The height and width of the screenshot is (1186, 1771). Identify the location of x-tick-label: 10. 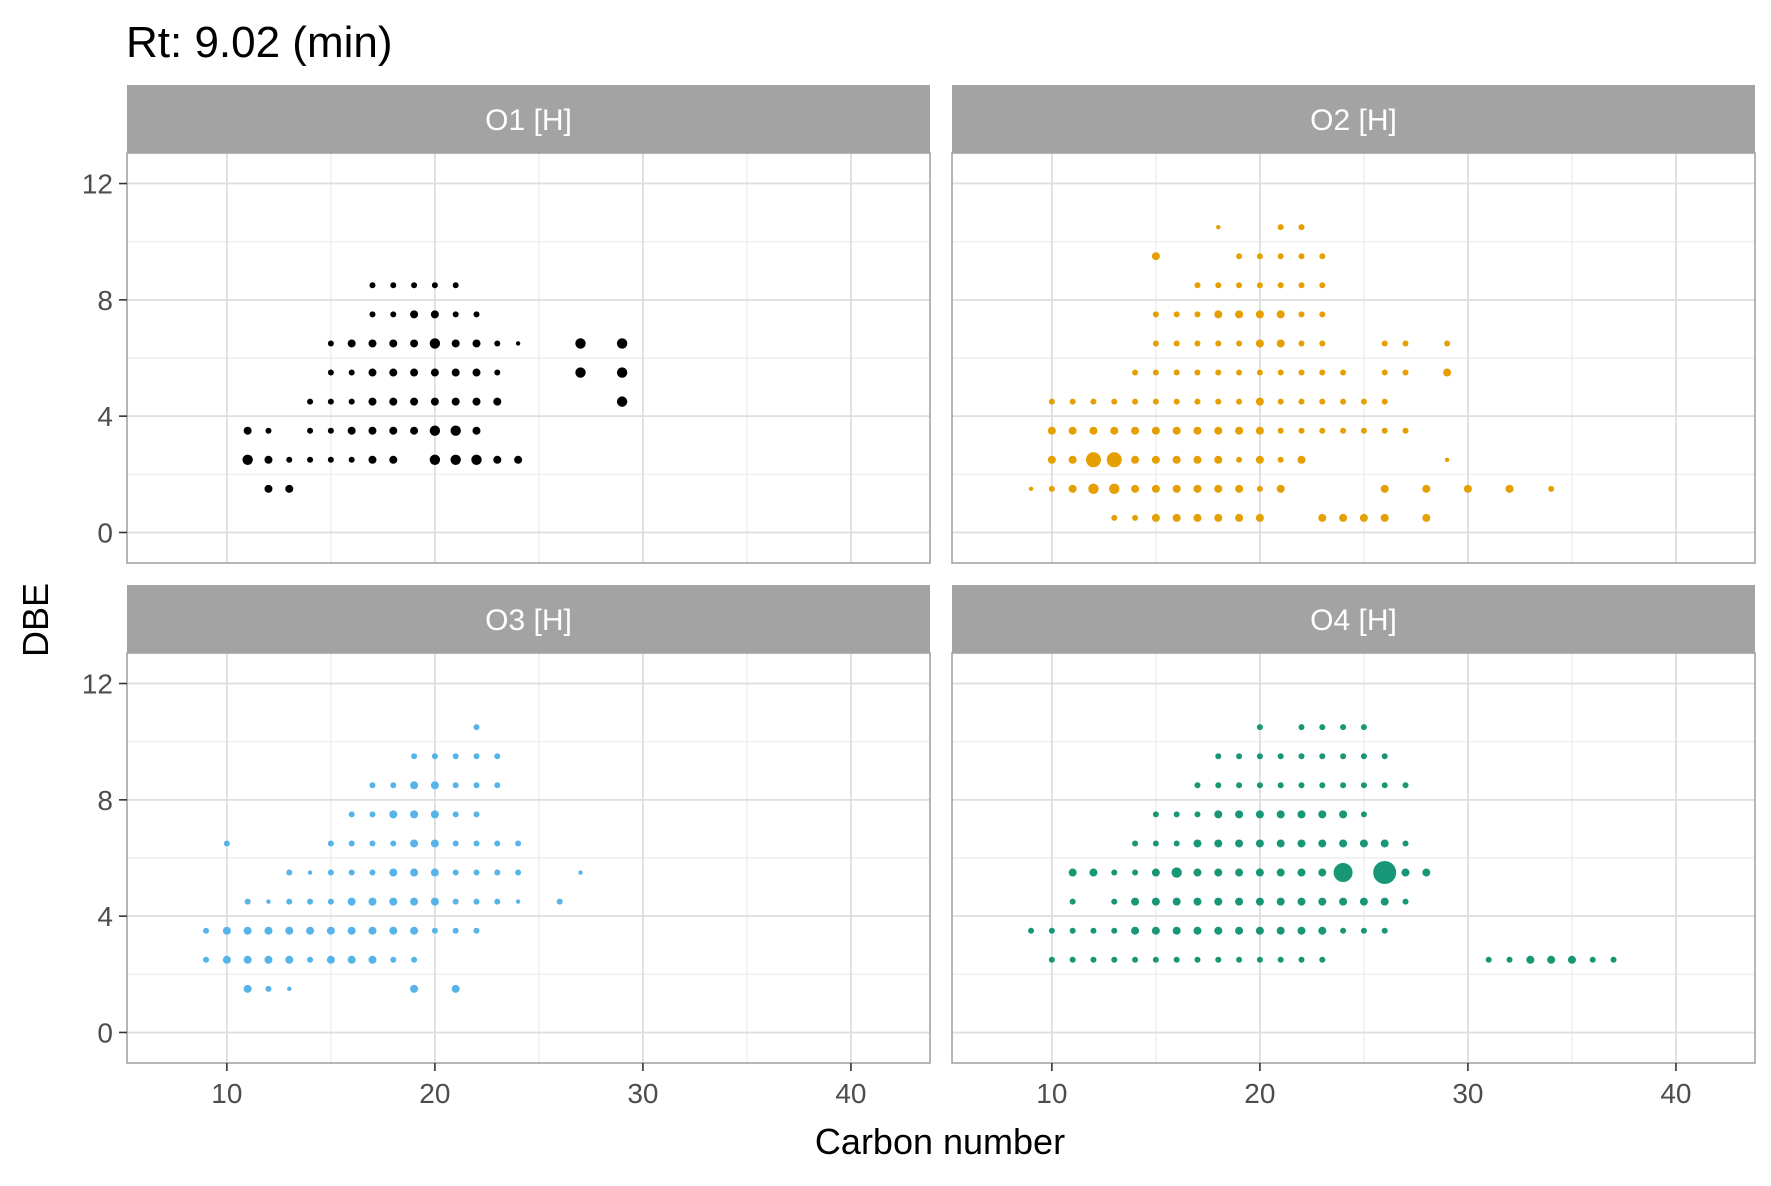
(1051, 1093).